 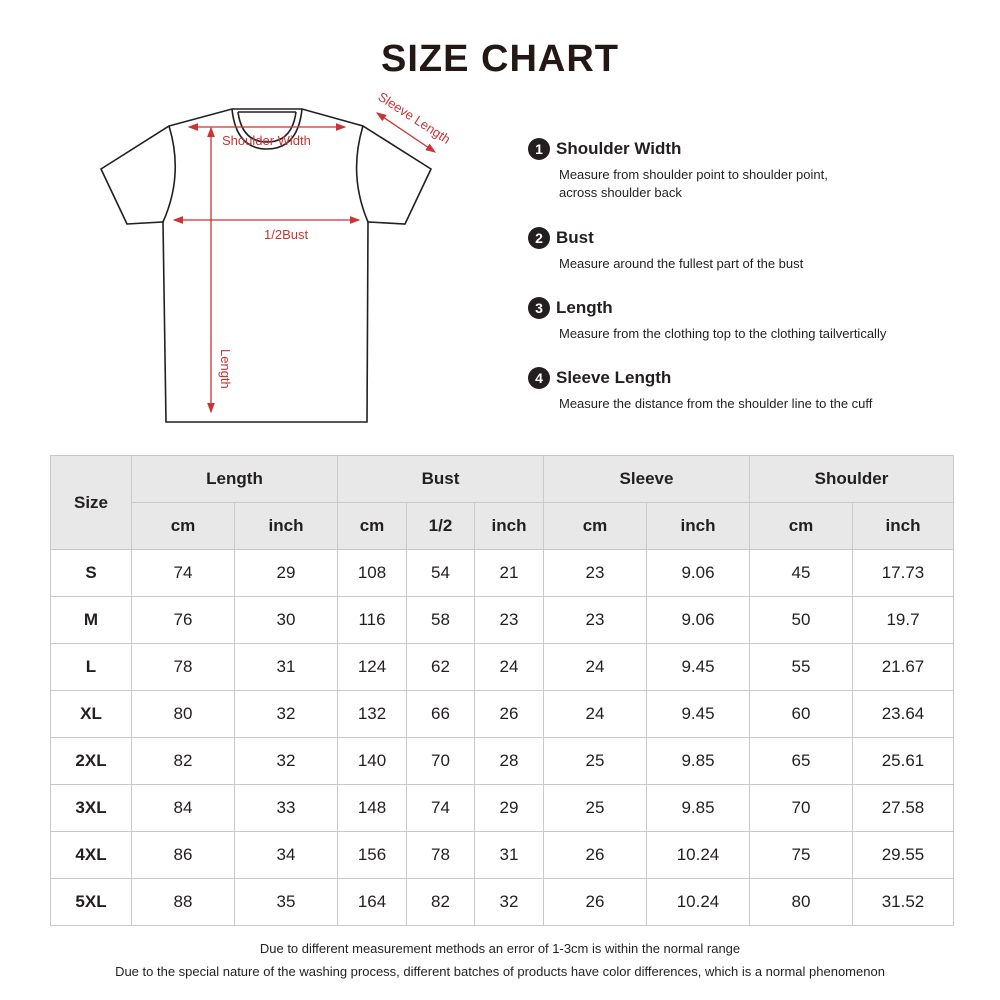 What do you see at coordinates (646, 479) in the screenshot?
I see `group-header-sleeve: Sleeve` at bounding box center [646, 479].